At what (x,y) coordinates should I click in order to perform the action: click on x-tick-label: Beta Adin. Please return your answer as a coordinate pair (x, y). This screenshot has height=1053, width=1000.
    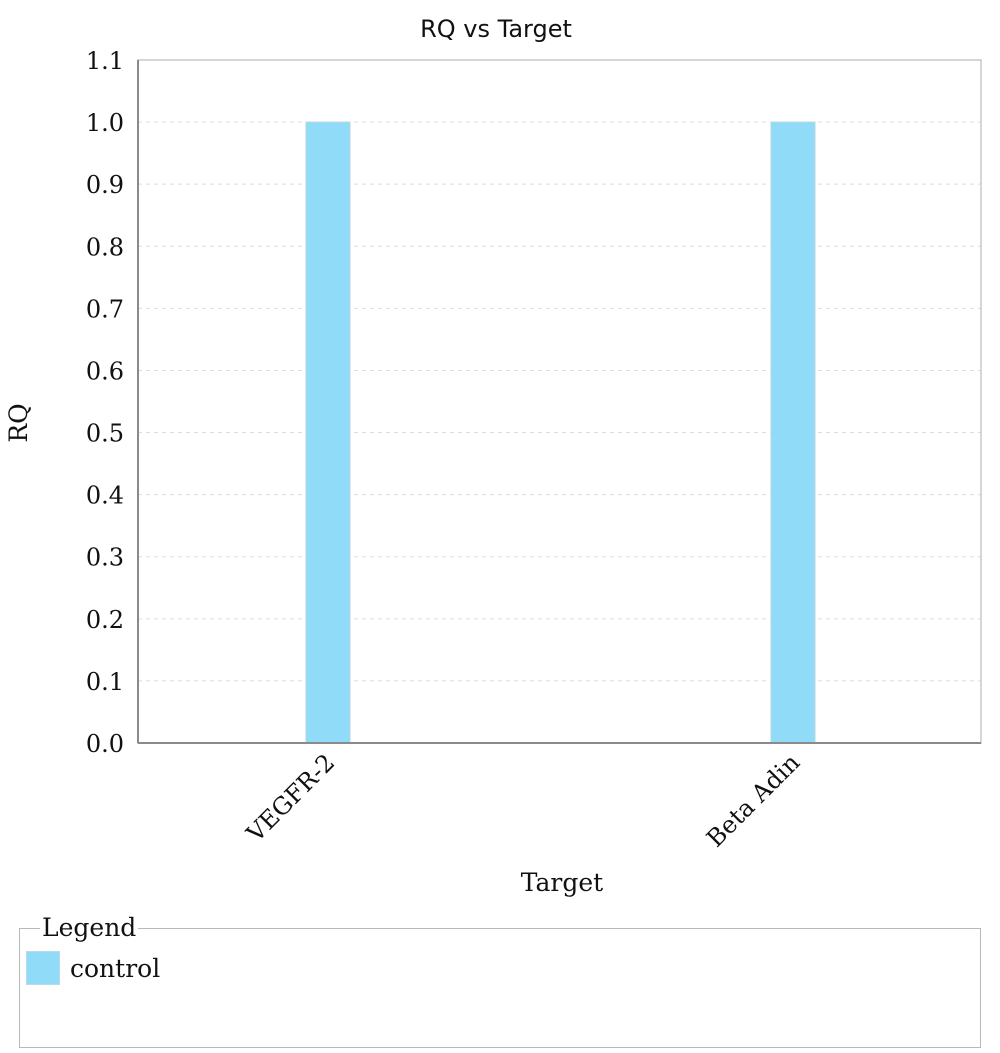
    Looking at the image, I should click on (753, 800).